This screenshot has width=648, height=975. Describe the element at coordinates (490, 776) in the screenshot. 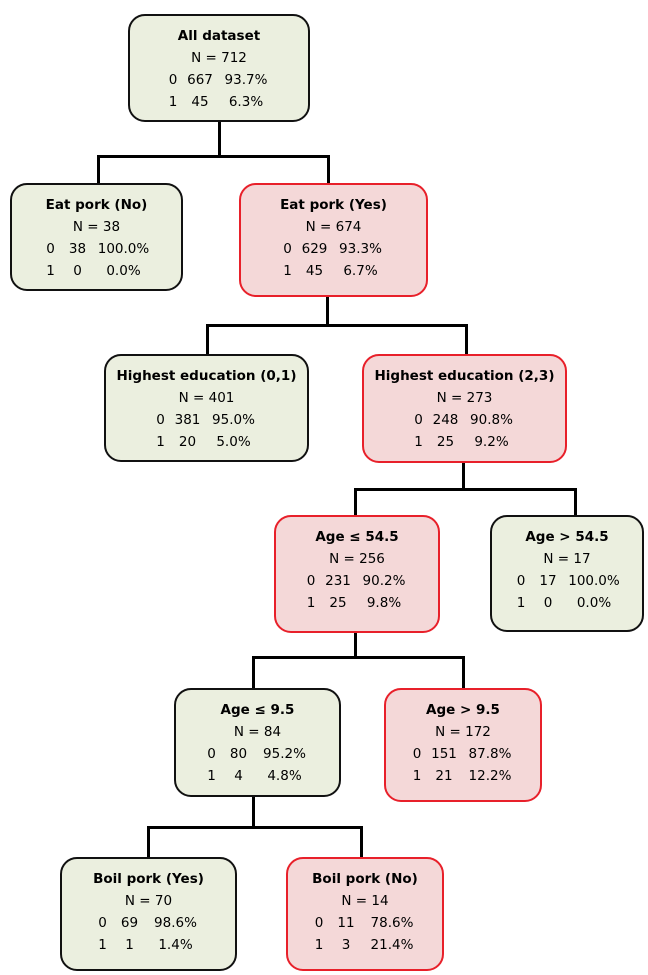

I see `class-percent: 12.2%` at that location.